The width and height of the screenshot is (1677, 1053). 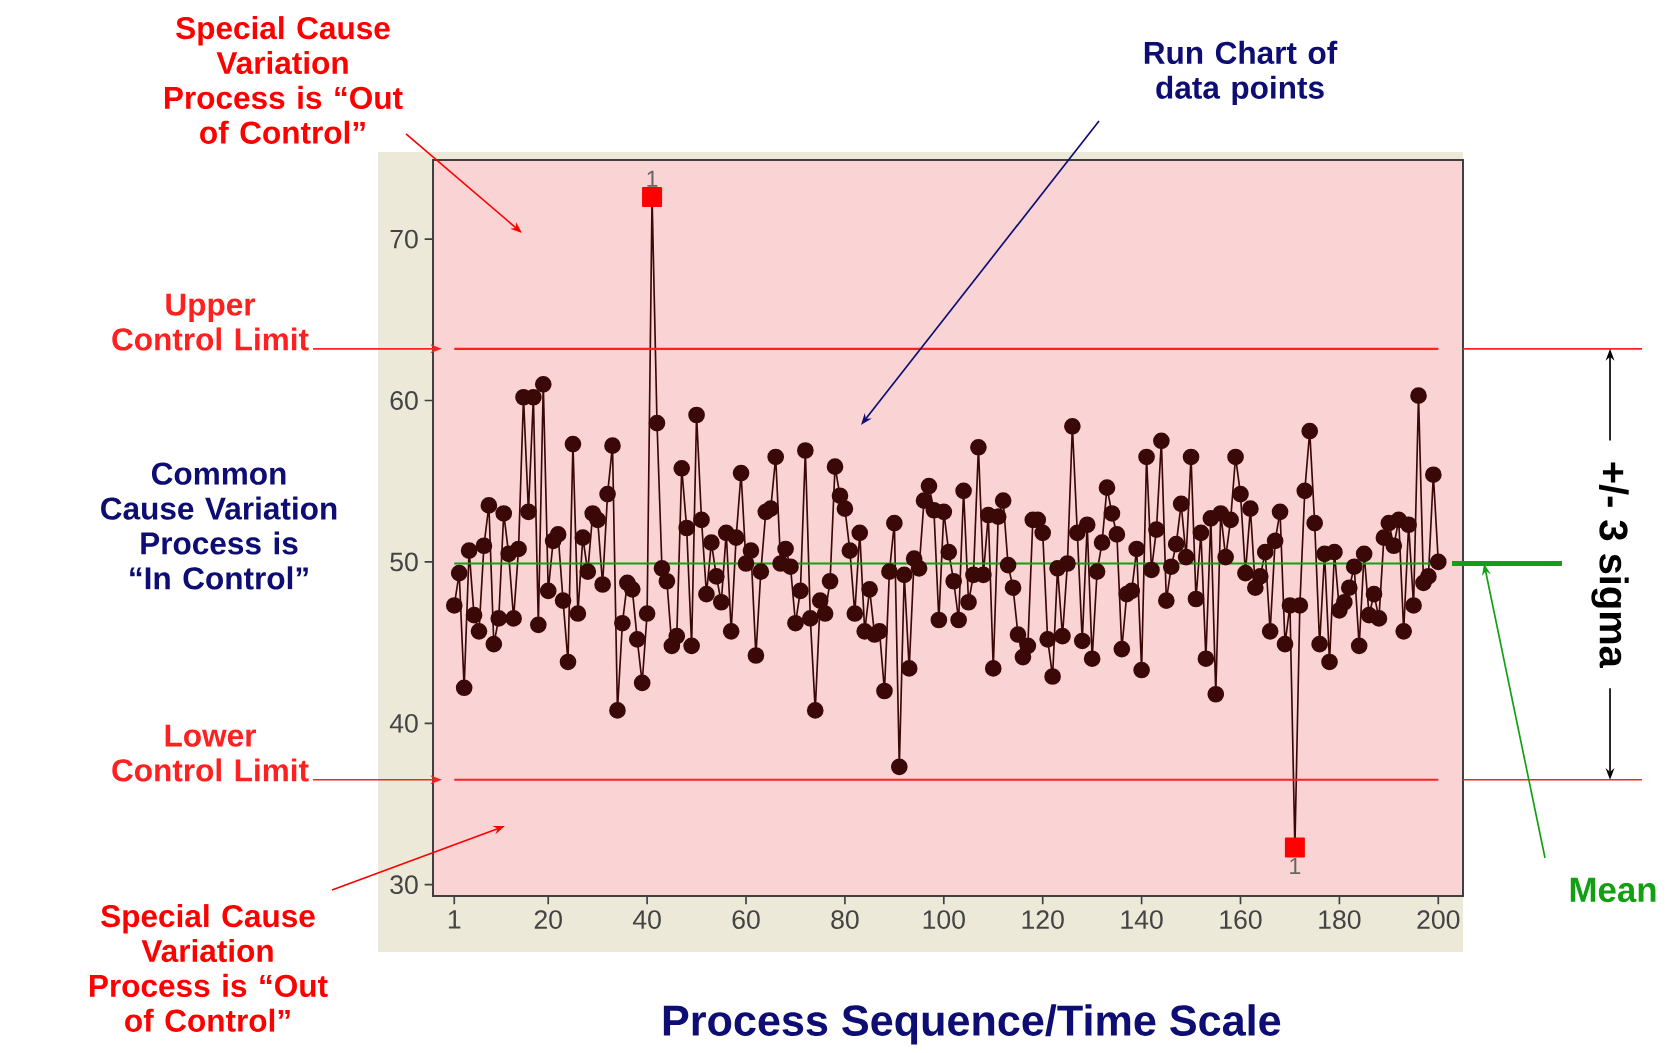 What do you see at coordinates (1241, 73) in the screenshot?
I see `text: Run Chart of data points` at bounding box center [1241, 73].